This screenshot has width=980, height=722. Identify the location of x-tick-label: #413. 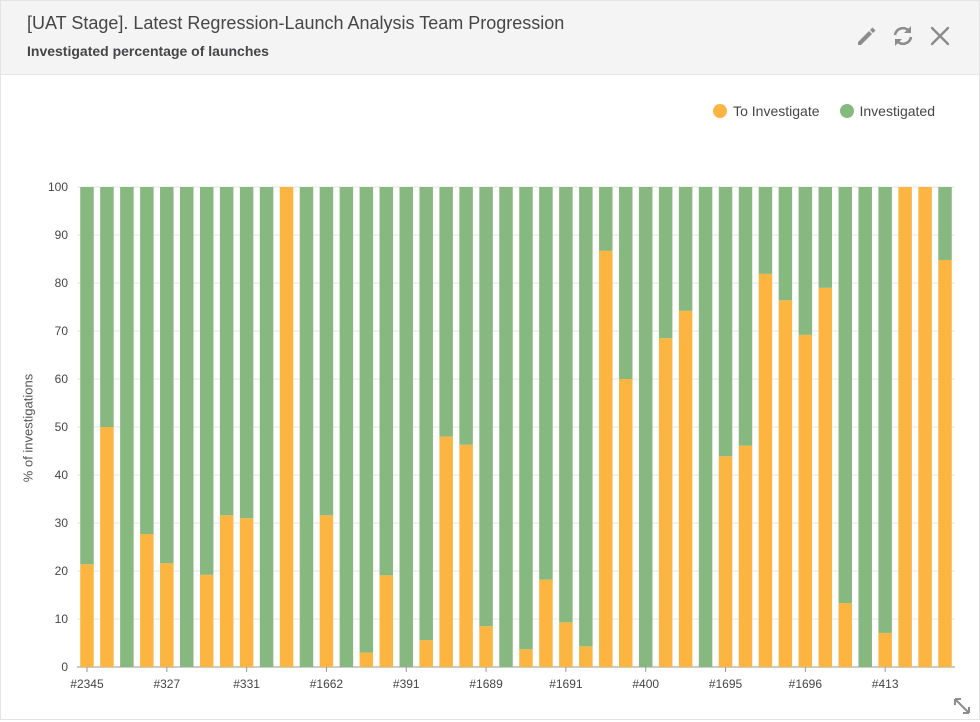
(885, 684).